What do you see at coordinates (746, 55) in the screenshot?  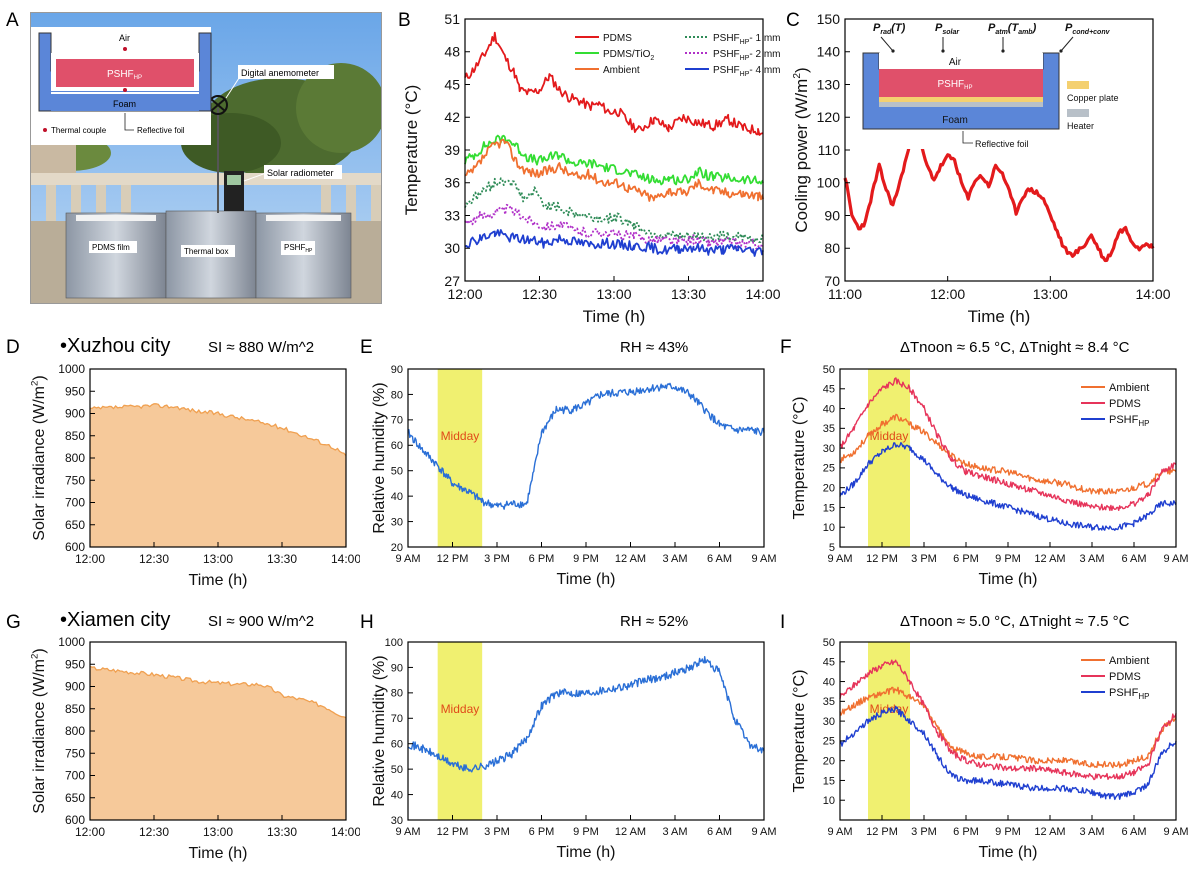 I see `legend-label: PSHFHP- 2 mm` at bounding box center [746, 55].